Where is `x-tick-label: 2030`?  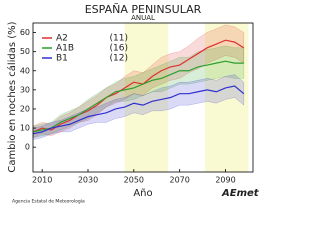 x-tick-label: 2030 is located at coordinates (88, 180).